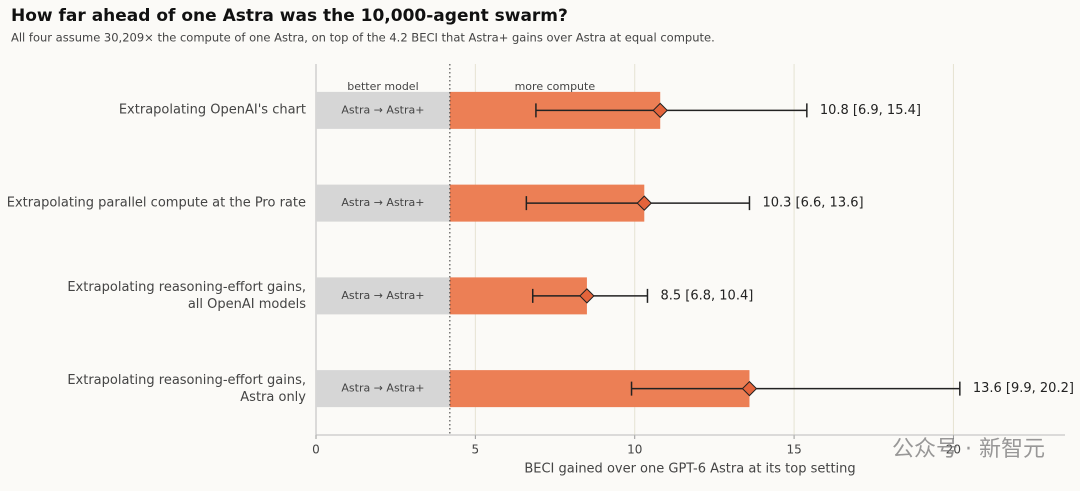 The height and width of the screenshot is (491, 1080). What do you see at coordinates (793, 450) in the screenshot?
I see `x-tick-label: 15` at bounding box center [793, 450].